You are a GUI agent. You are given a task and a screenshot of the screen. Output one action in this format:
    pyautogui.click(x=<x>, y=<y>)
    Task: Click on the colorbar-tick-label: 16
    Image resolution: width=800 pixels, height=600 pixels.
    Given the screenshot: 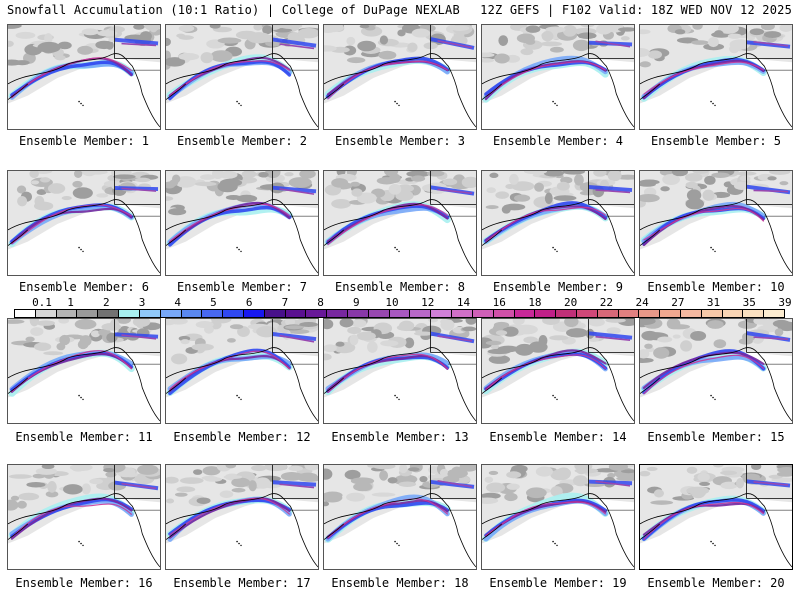 What is the action you would take?
    pyautogui.click(x=499, y=302)
    